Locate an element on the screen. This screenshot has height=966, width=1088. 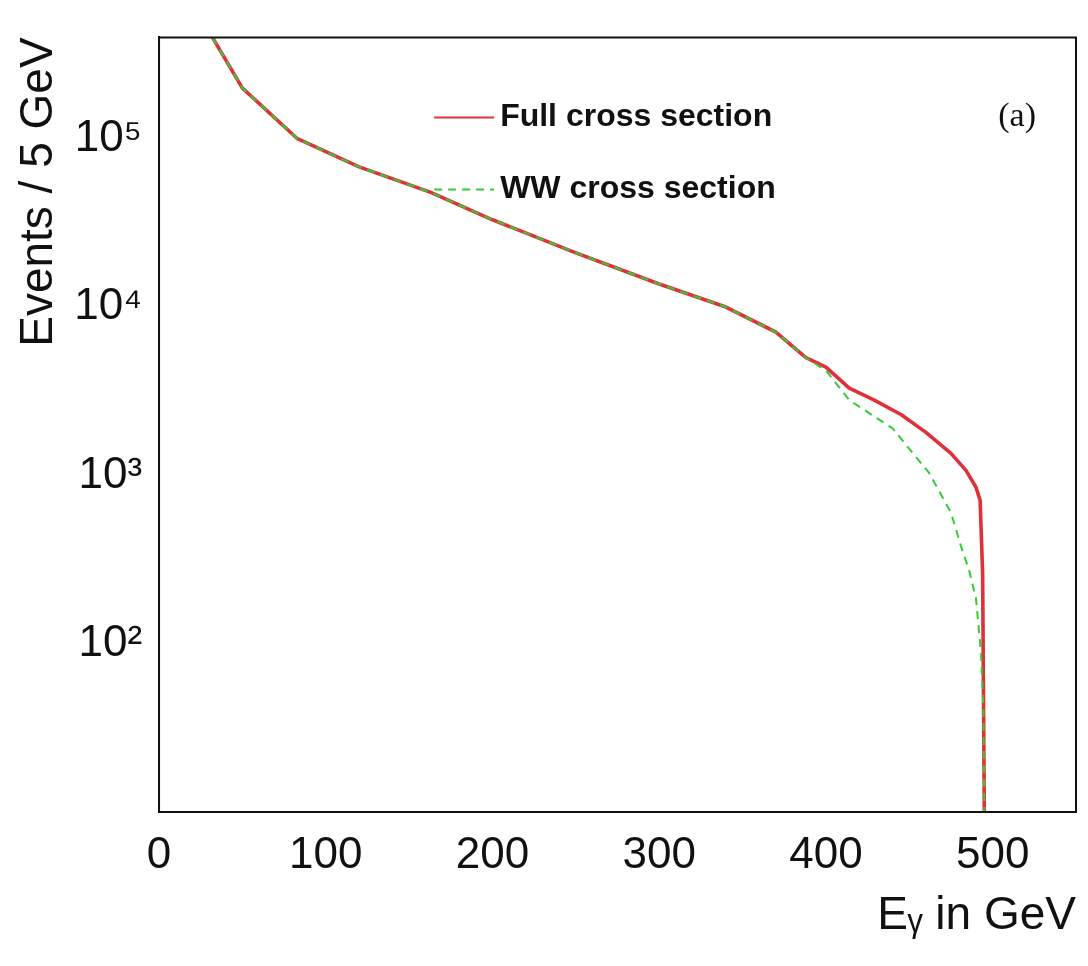
legend-label: Full cross section is located at coordinates (636, 115).